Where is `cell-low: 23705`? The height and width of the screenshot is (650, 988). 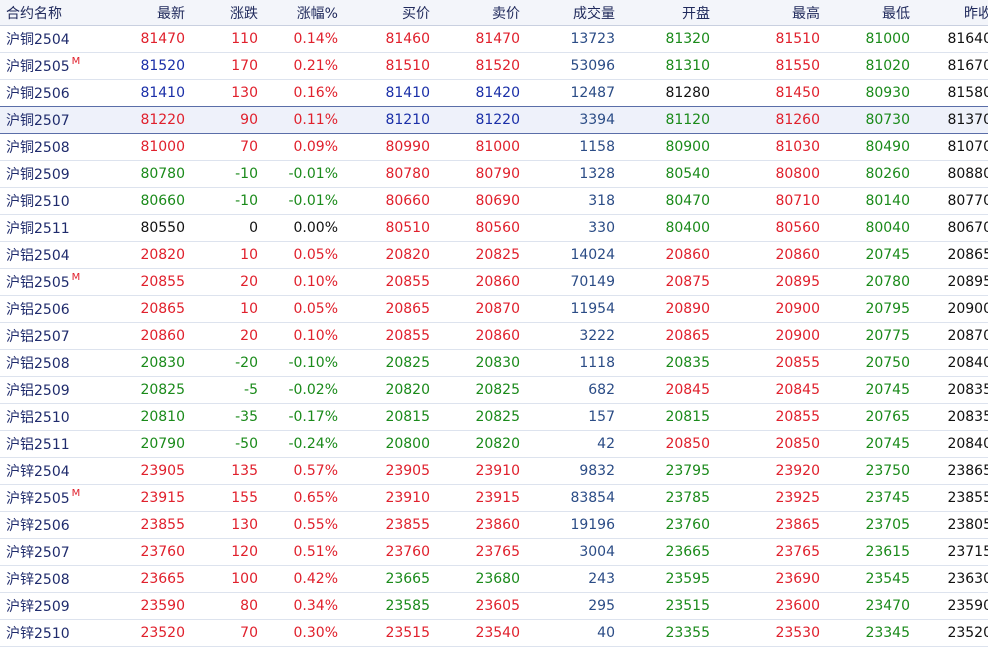
cell-low: 23705 is located at coordinates (871, 525).